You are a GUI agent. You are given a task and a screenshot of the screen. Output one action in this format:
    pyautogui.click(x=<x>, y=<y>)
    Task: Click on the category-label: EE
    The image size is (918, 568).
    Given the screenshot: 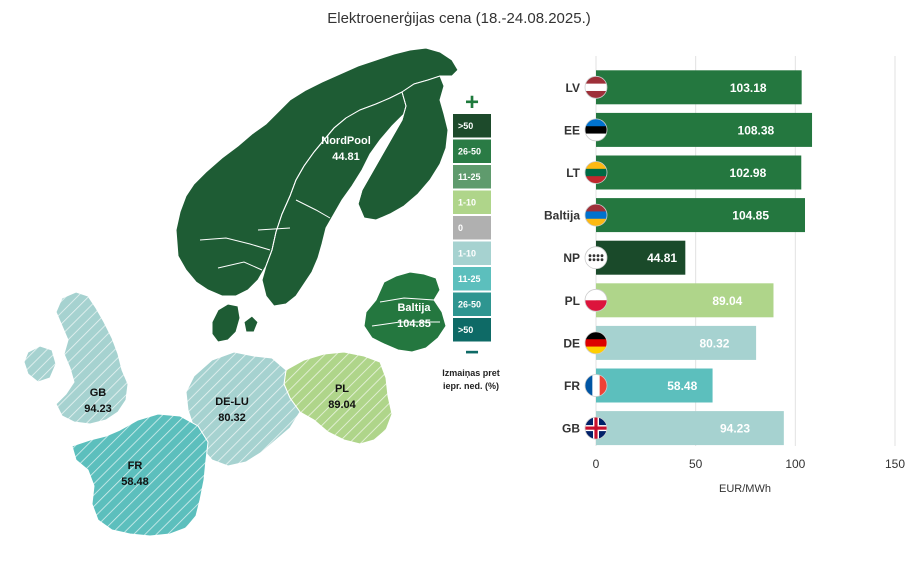 What is the action you would take?
    pyautogui.click(x=572, y=130)
    